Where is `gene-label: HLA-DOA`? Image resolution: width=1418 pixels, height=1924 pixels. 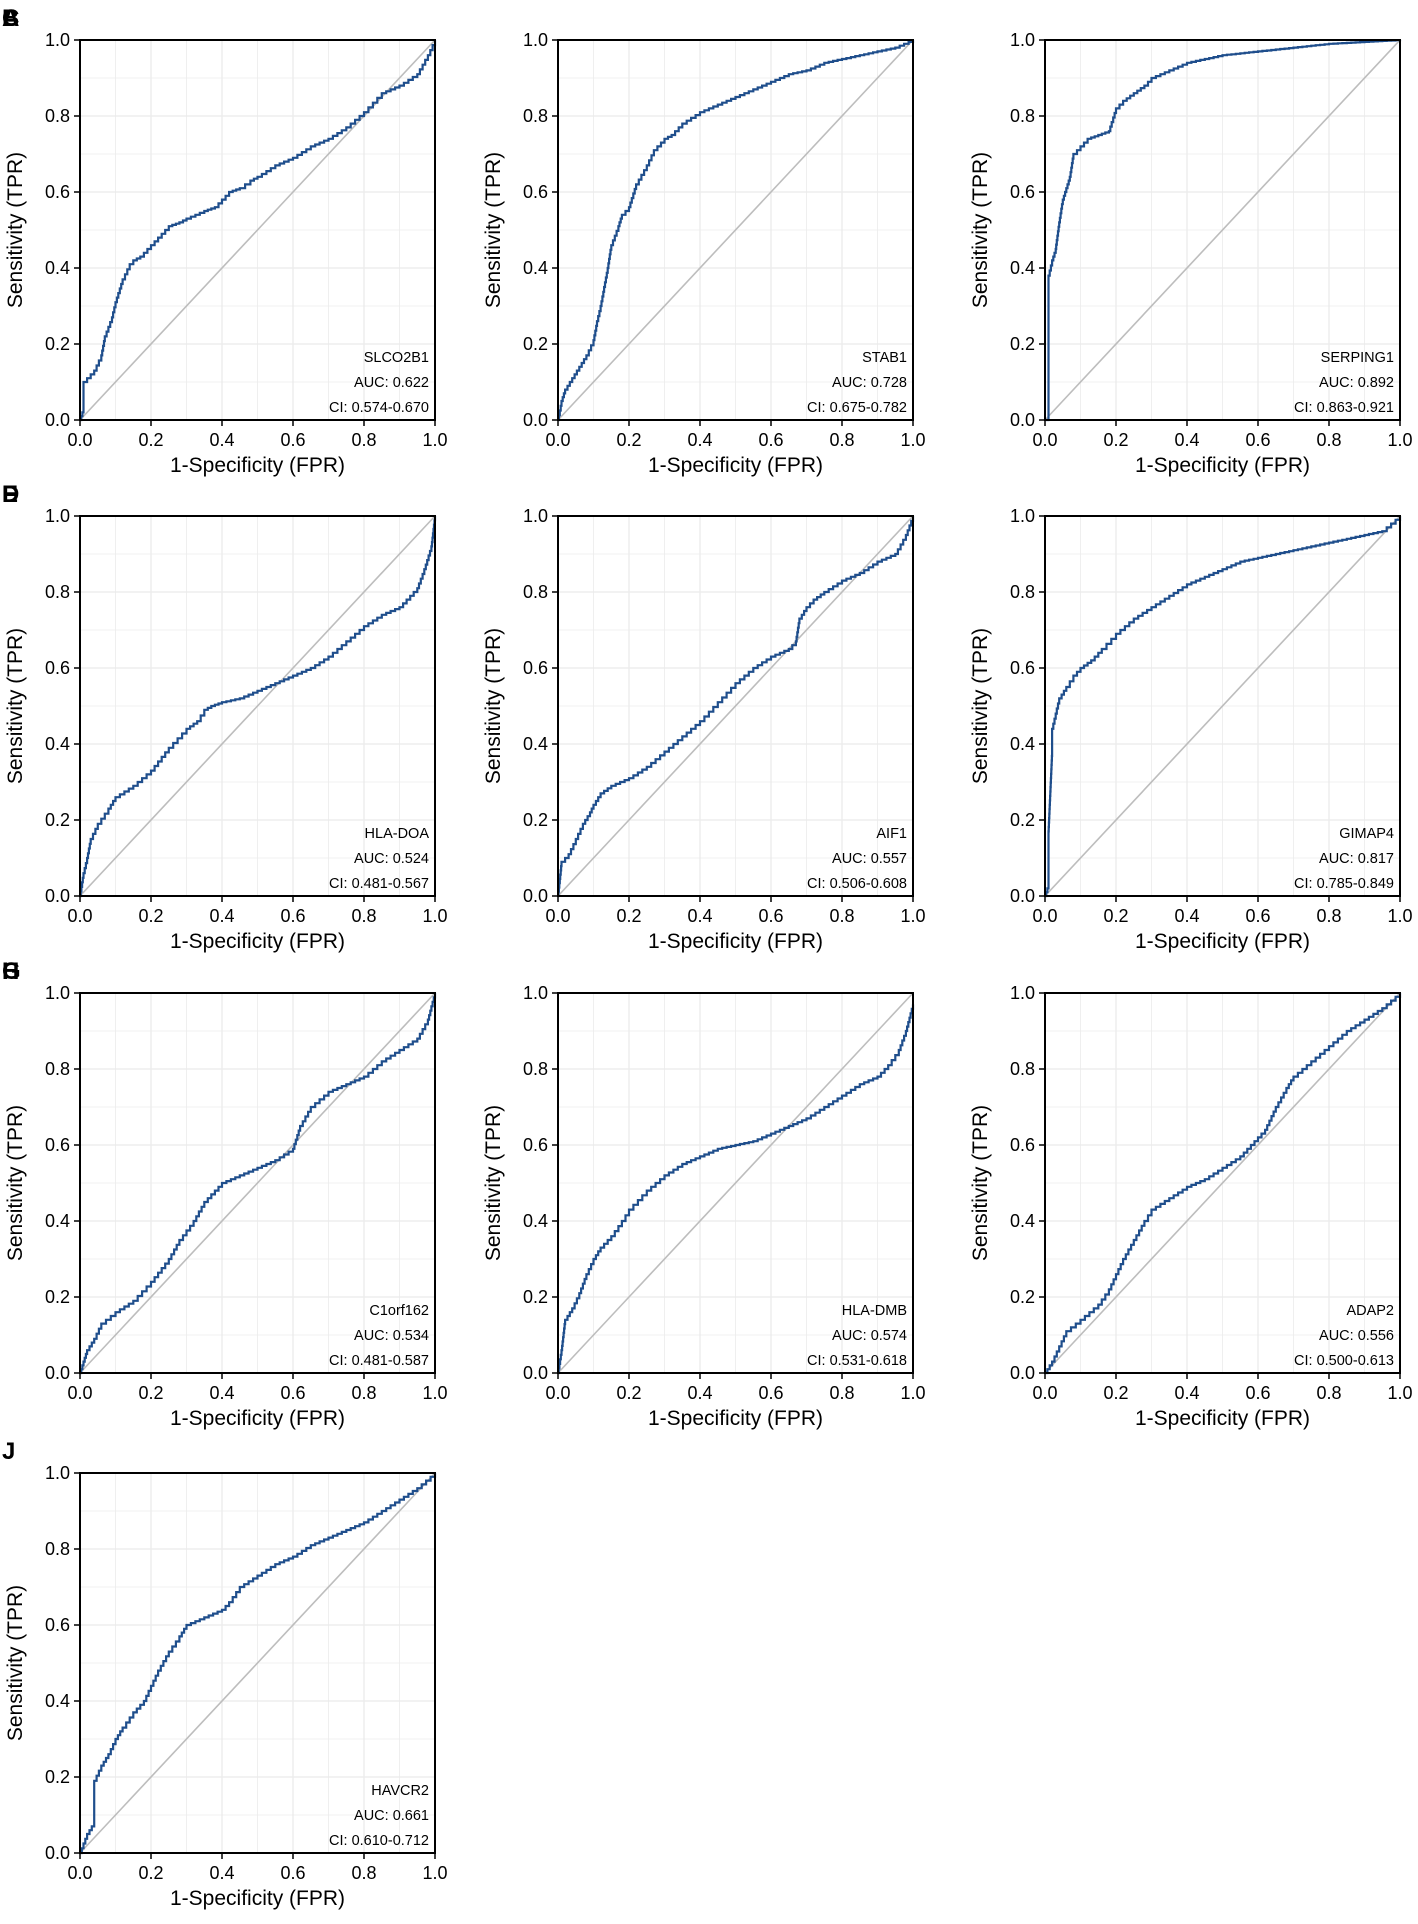
gene-label: HLA-DOA is located at coordinates (397, 834).